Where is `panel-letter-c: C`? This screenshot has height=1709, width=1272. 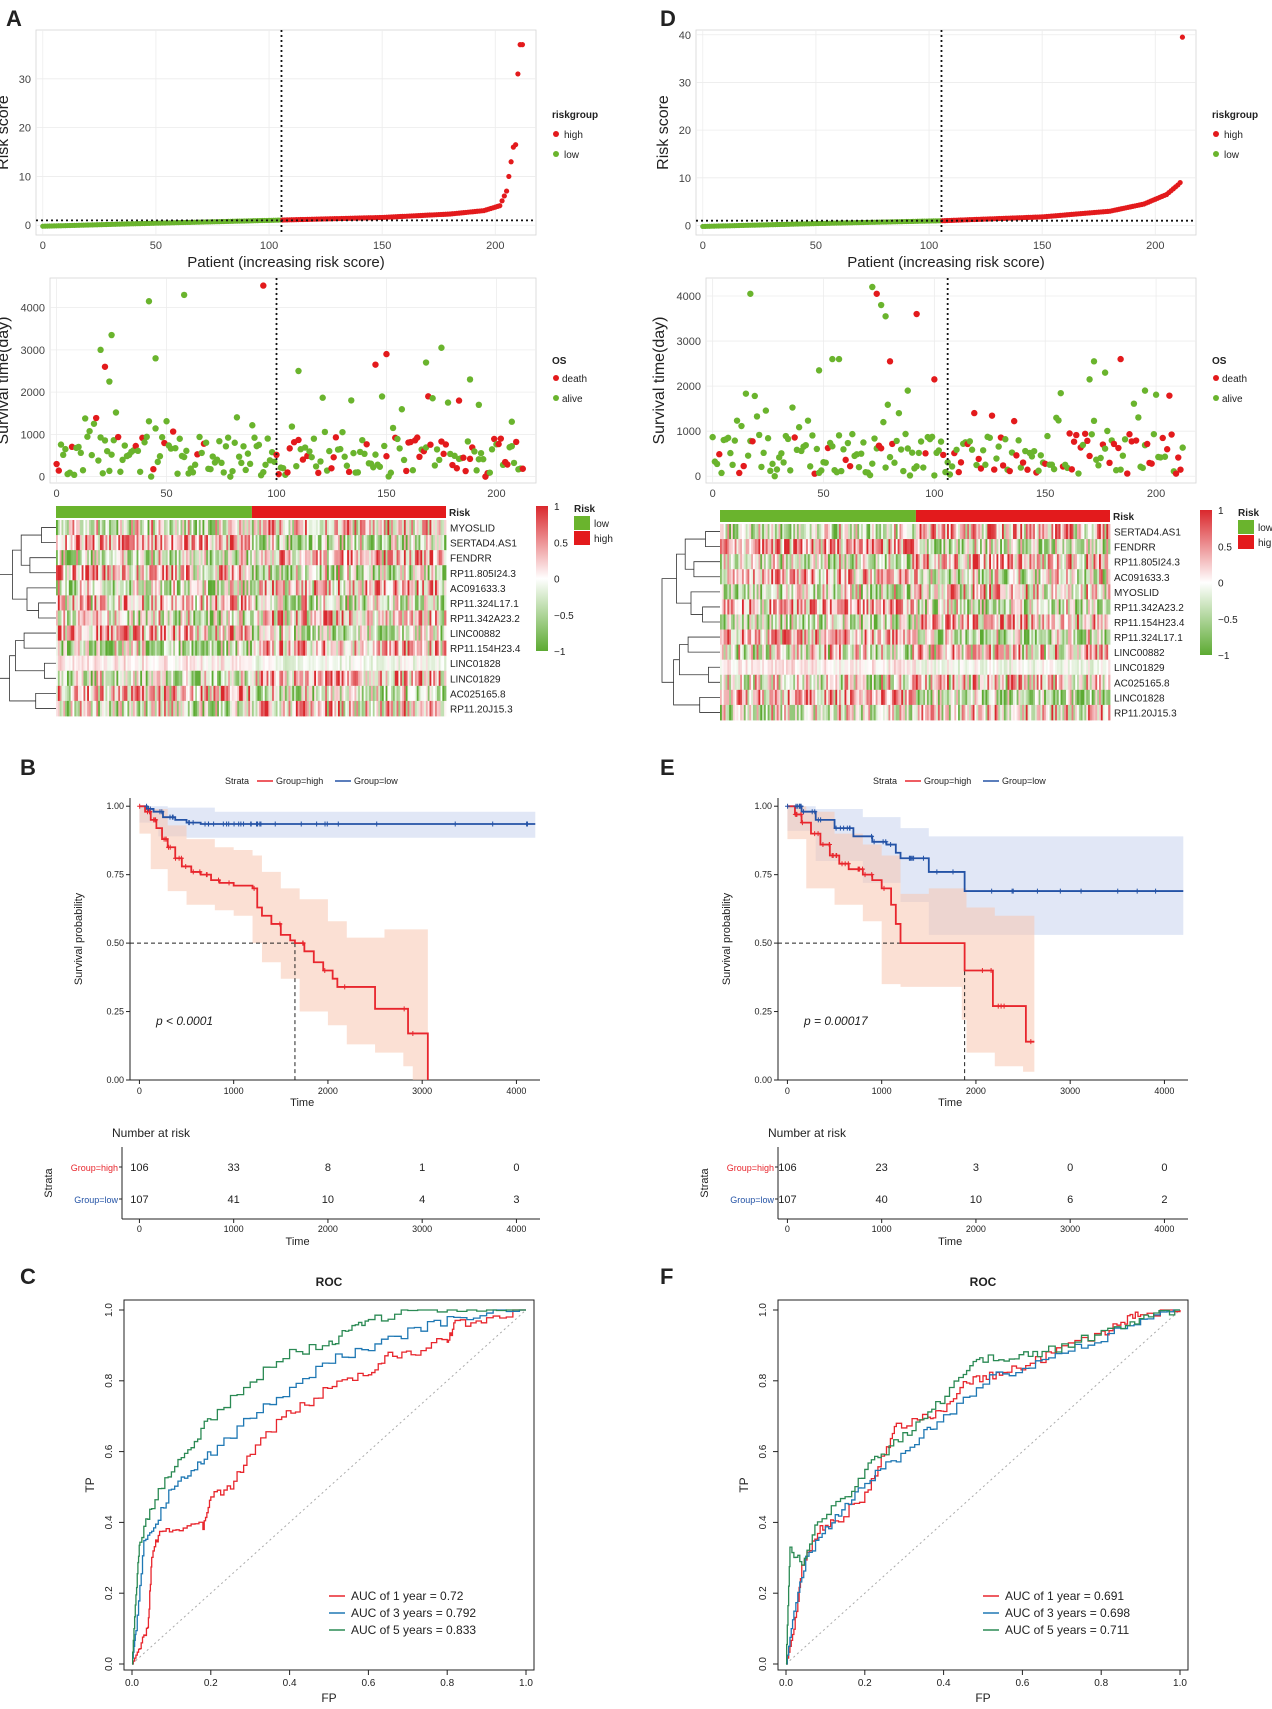
panel-letter-c: C is located at coordinates (28, 1276).